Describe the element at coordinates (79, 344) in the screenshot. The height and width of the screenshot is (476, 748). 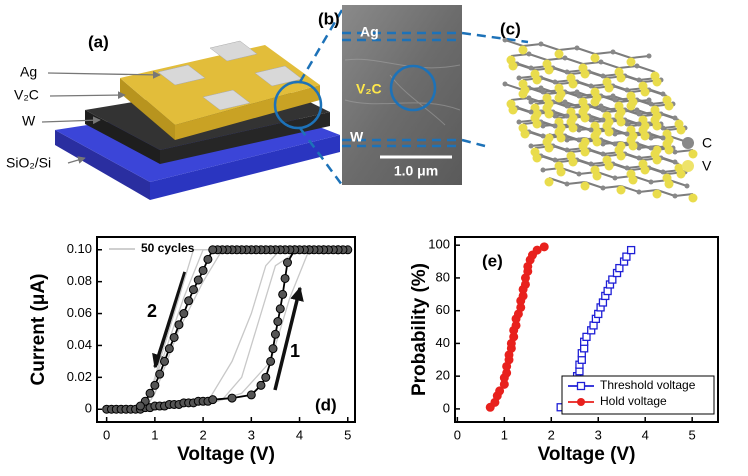
I see `y-tick-label: 0.04` at that location.